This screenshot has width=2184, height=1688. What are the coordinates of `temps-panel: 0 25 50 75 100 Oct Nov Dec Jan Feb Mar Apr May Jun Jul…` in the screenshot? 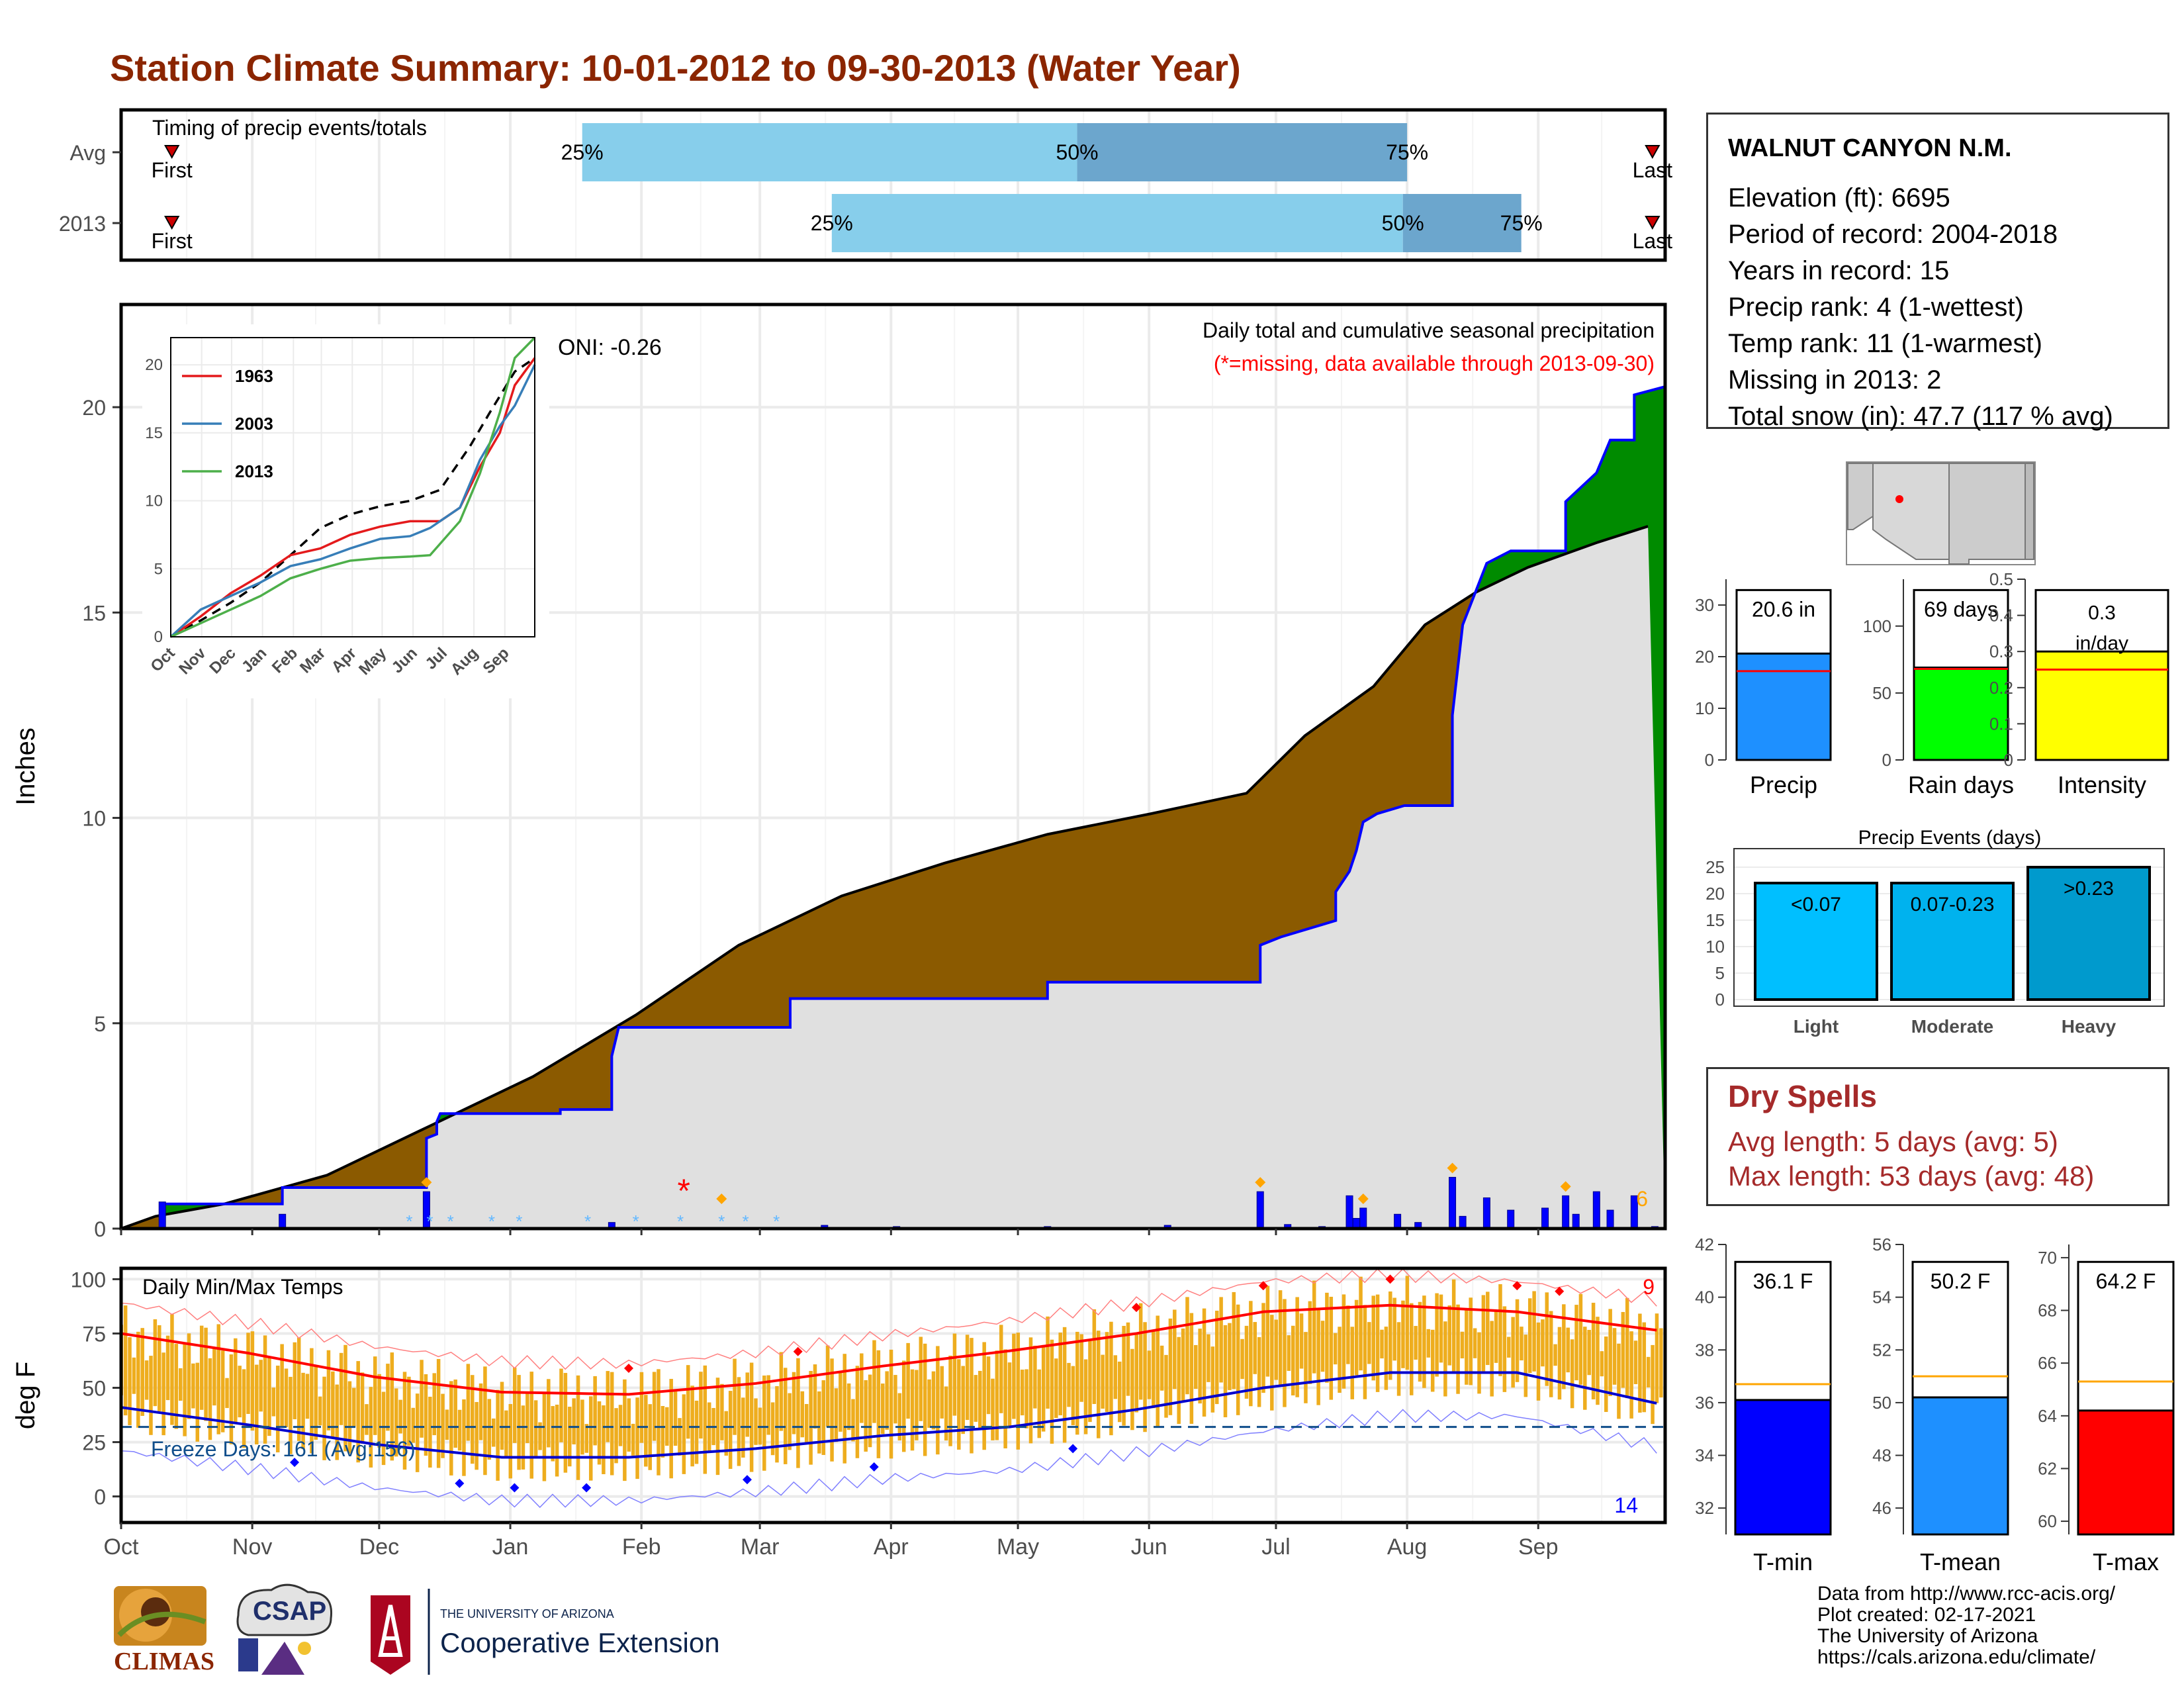 It's located at (839, 1413).